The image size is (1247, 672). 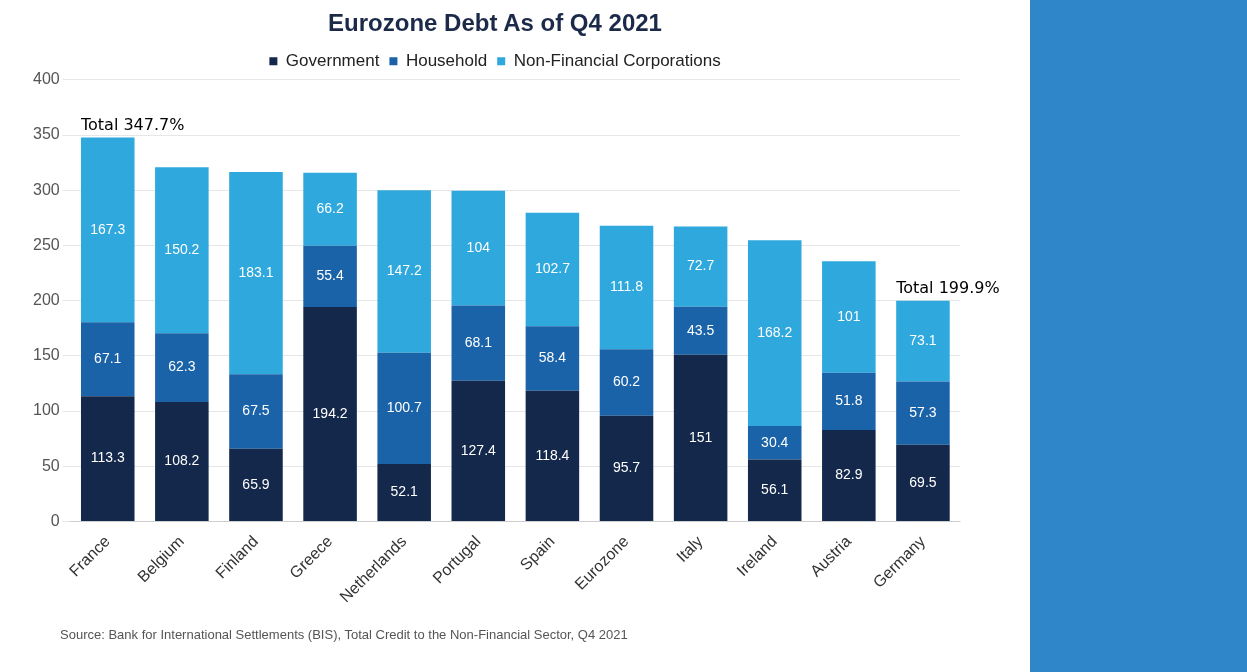 I want to click on data-label: 100.7, so click(x=404, y=407).